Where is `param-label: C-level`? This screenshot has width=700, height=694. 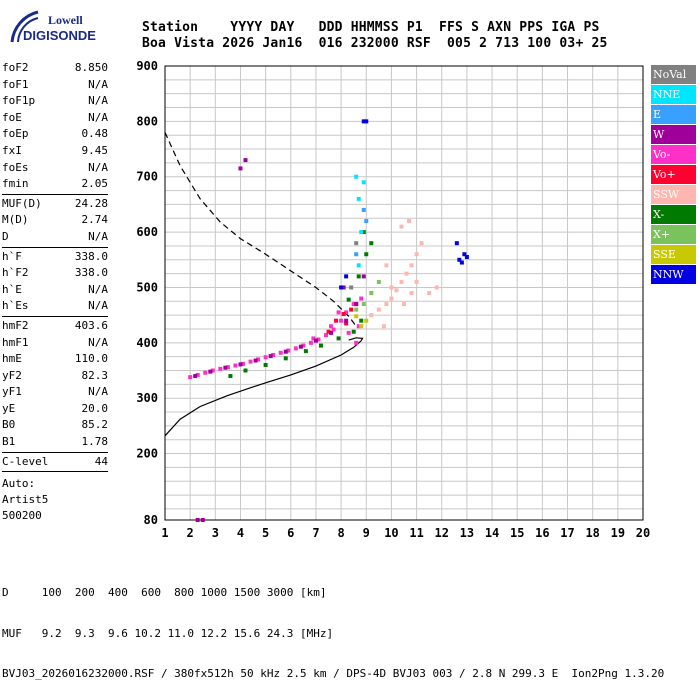 param-label: C-level is located at coordinates (25, 461).